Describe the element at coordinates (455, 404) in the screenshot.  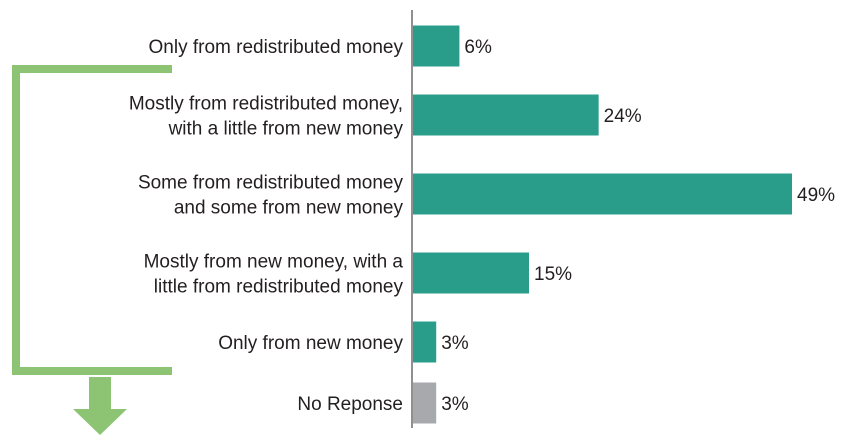
I see `value-label-5: 3%` at that location.